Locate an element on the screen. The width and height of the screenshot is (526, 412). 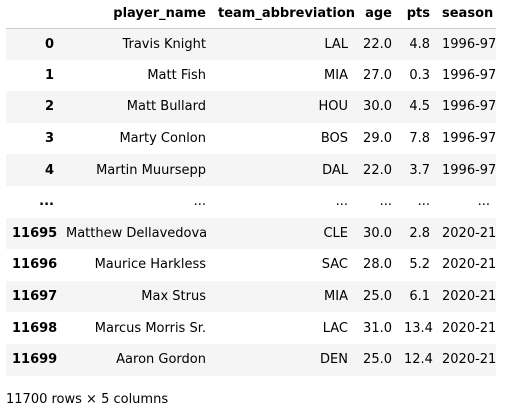
player-name-cell: Maurice Harkless is located at coordinates (150, 265).